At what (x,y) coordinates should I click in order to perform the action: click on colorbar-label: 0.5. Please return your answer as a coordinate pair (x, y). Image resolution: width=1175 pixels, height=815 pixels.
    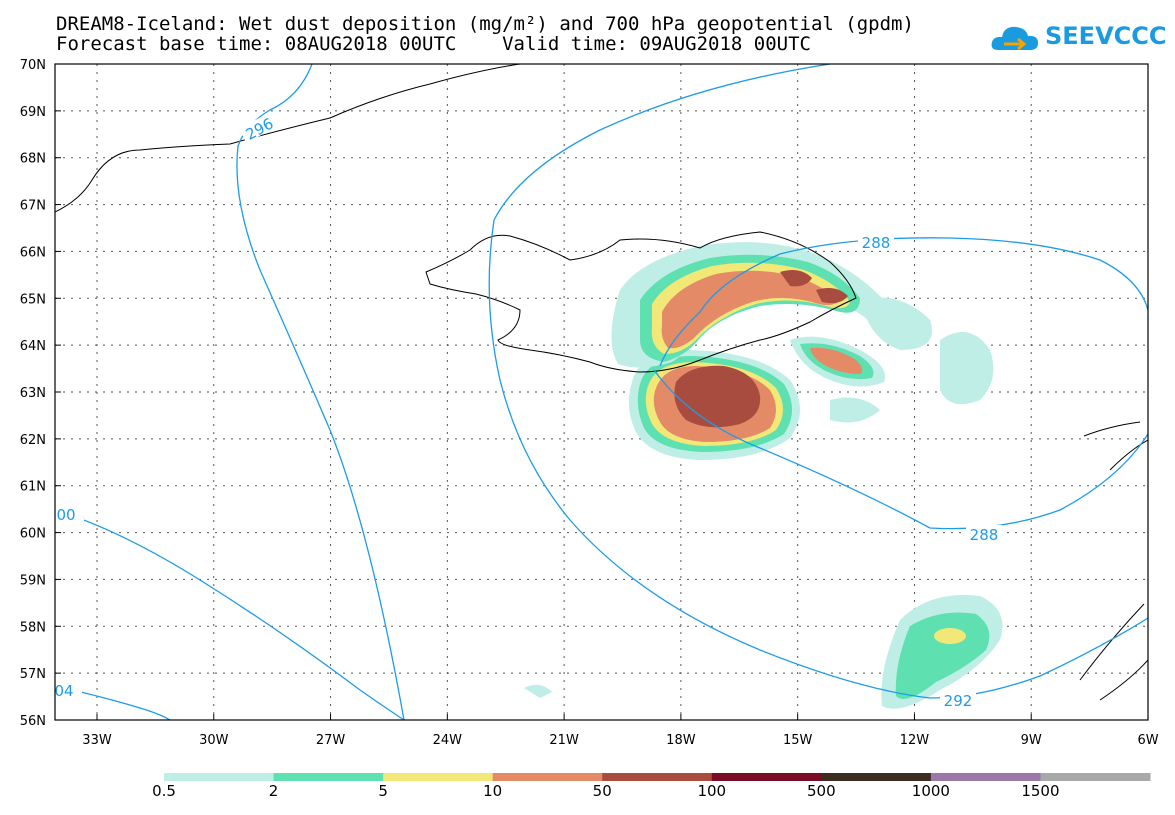
    Looking at the image, I should click on (164, 791).